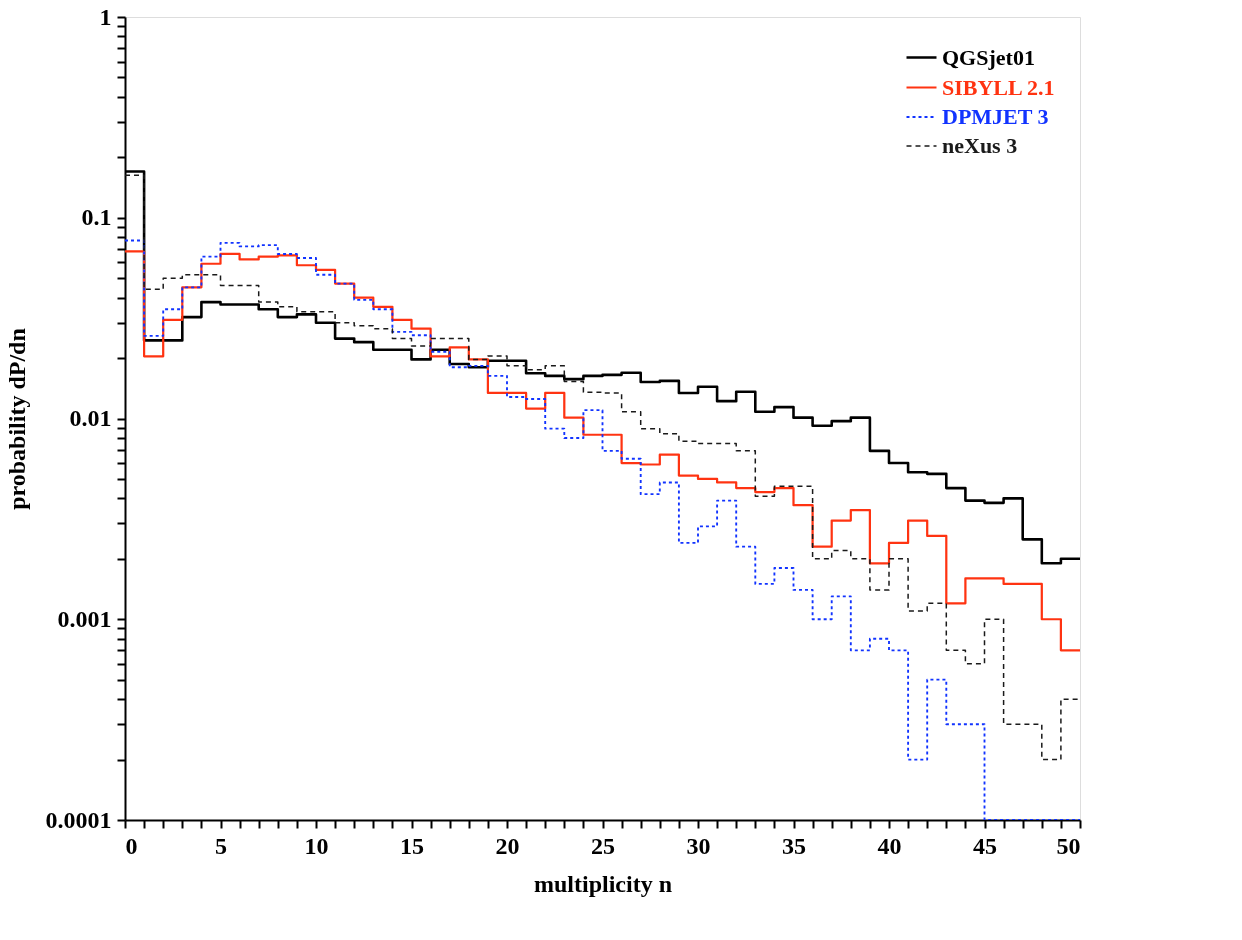  What do you see at coordinates (794, 845) in the screenshot?
I see `x-tick-label: 35` at bounding box center [794, 845].